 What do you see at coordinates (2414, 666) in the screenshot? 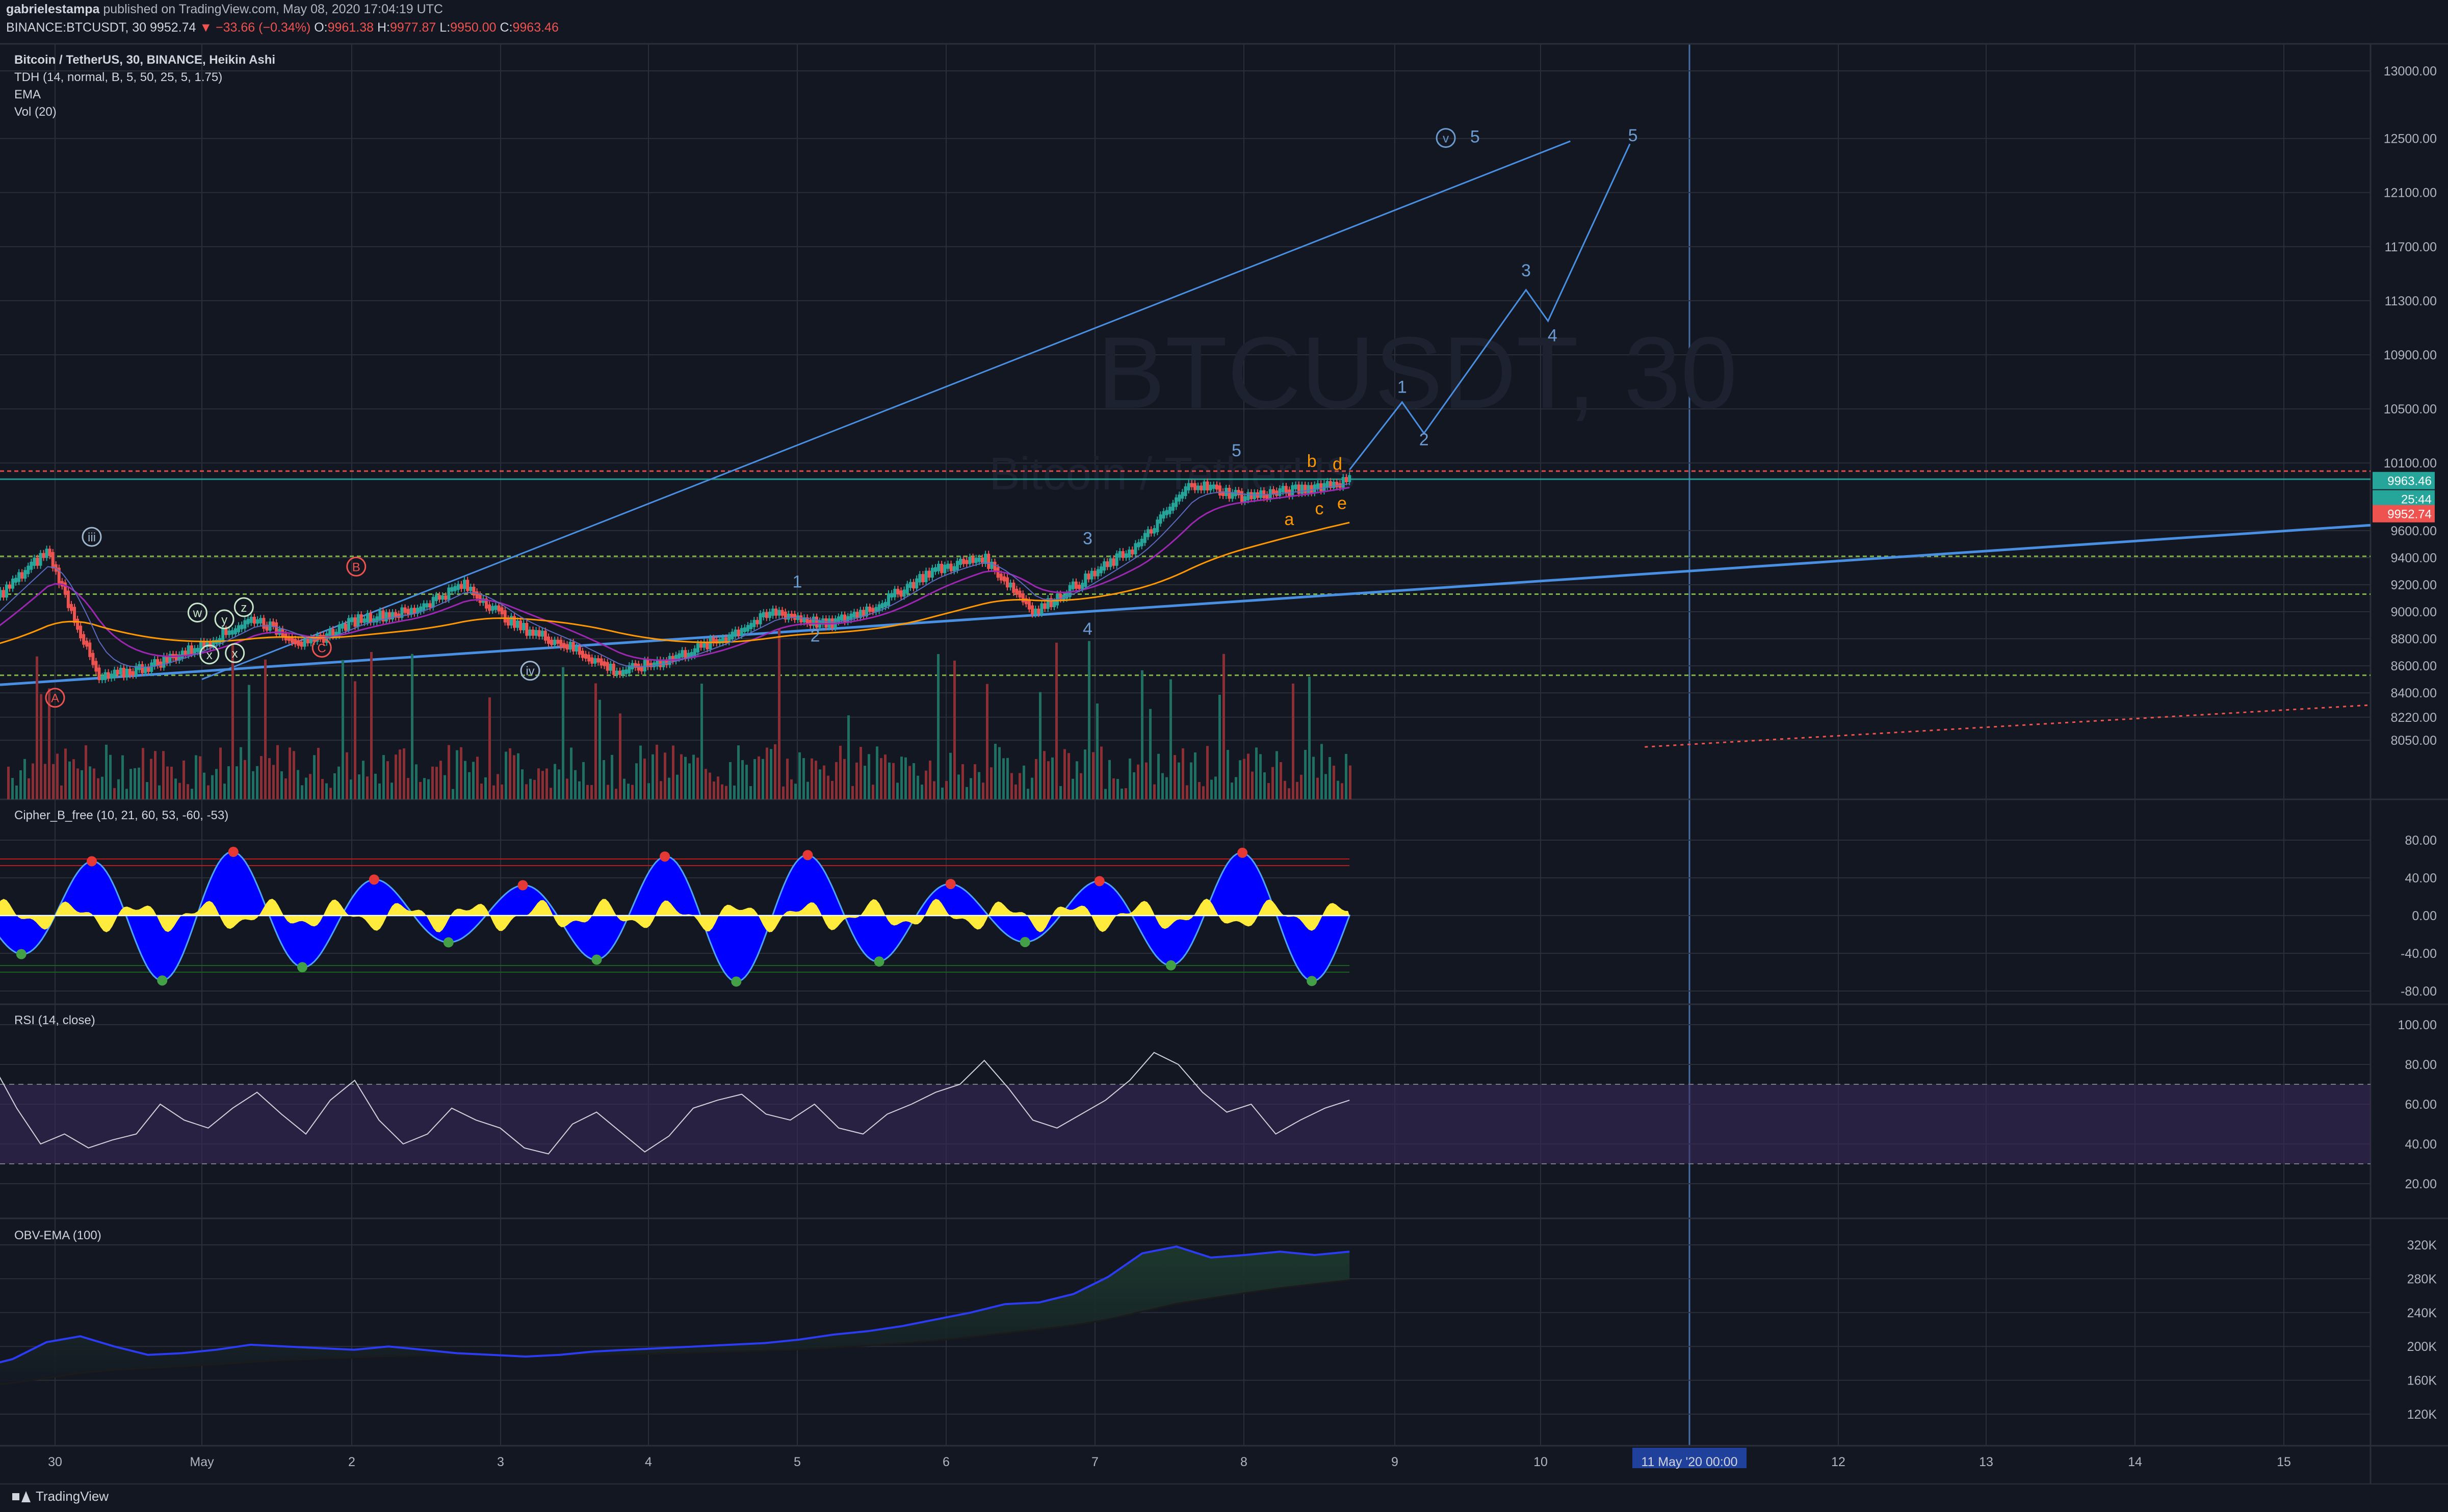
I see `price-tick-label: 8600.00` at bounding box center [2414, 666].